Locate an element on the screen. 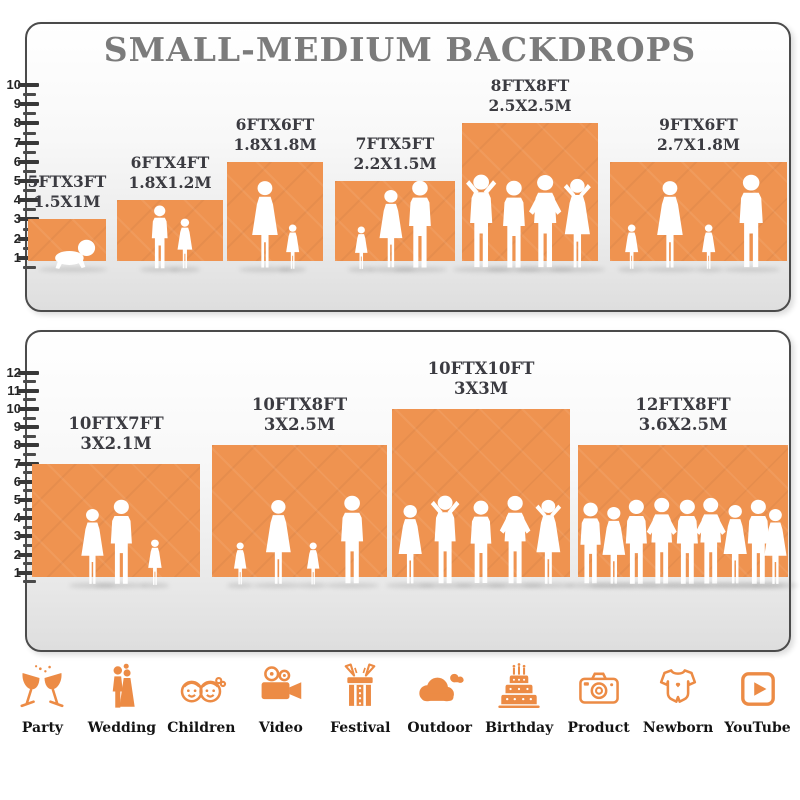 This screenshot has width=800, height=800. backdrop-size-label: 10FTX8FT 3X2.5M is located at coordinates (299, 415).